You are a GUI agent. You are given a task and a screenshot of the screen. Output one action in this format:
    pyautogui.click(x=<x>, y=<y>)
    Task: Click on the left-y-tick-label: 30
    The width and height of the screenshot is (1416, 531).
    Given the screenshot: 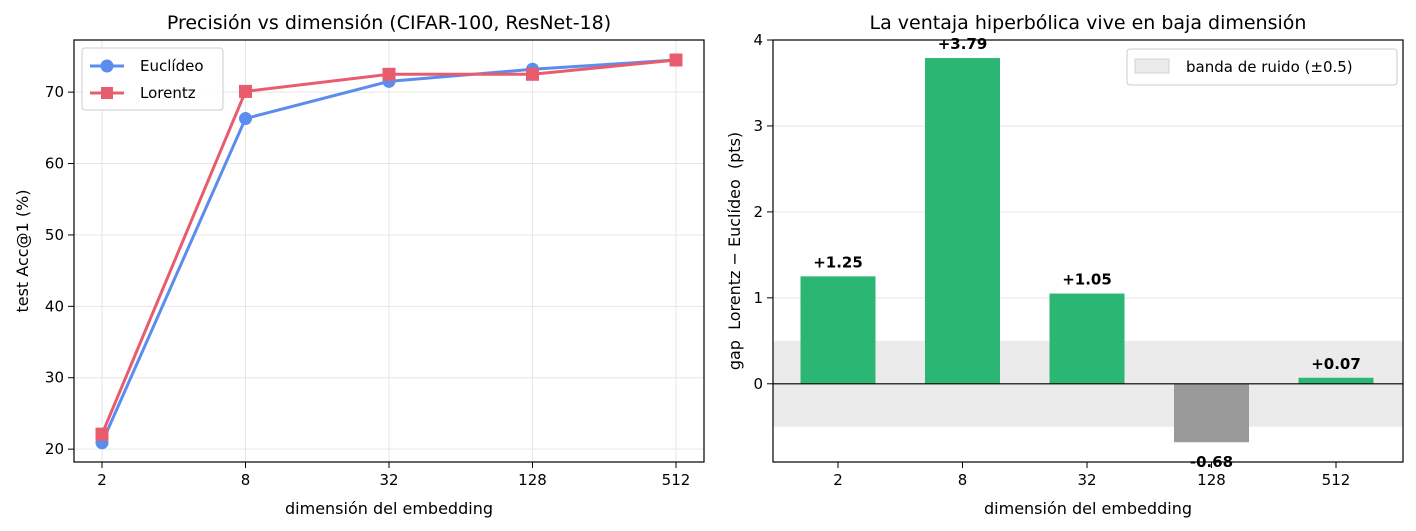 What is the action you would take?
    pyautogui.click(x=54, y=378)
    